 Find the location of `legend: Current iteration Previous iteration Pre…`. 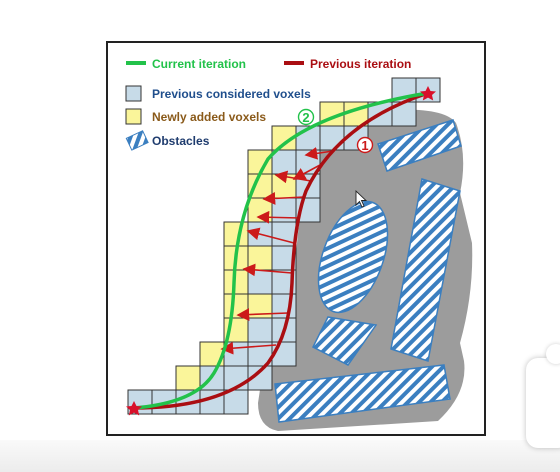

legend: Current iteration Previous iteration Pre… is located at coordinates (268, 104).